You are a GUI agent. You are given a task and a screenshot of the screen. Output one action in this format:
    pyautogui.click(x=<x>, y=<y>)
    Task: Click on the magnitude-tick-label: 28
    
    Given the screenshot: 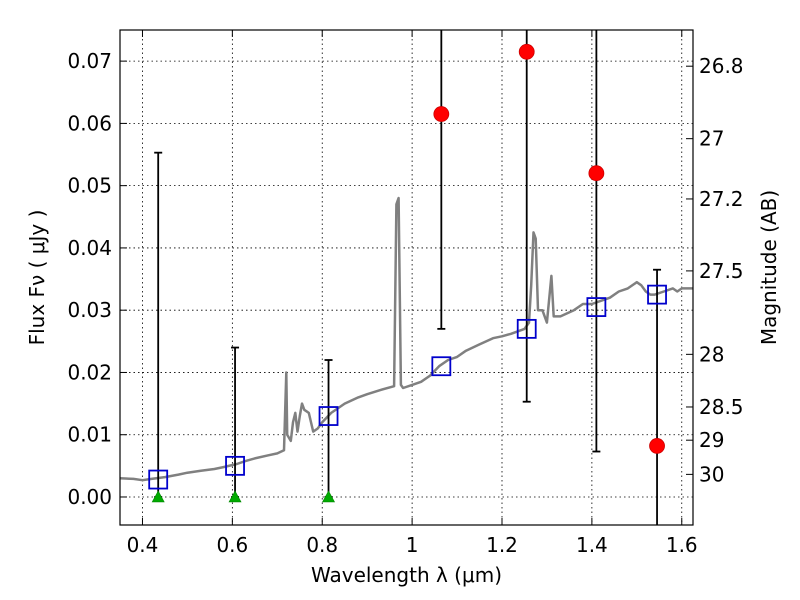 What is the action you would take?
    pyautogui.click(x=711, y=354)
    